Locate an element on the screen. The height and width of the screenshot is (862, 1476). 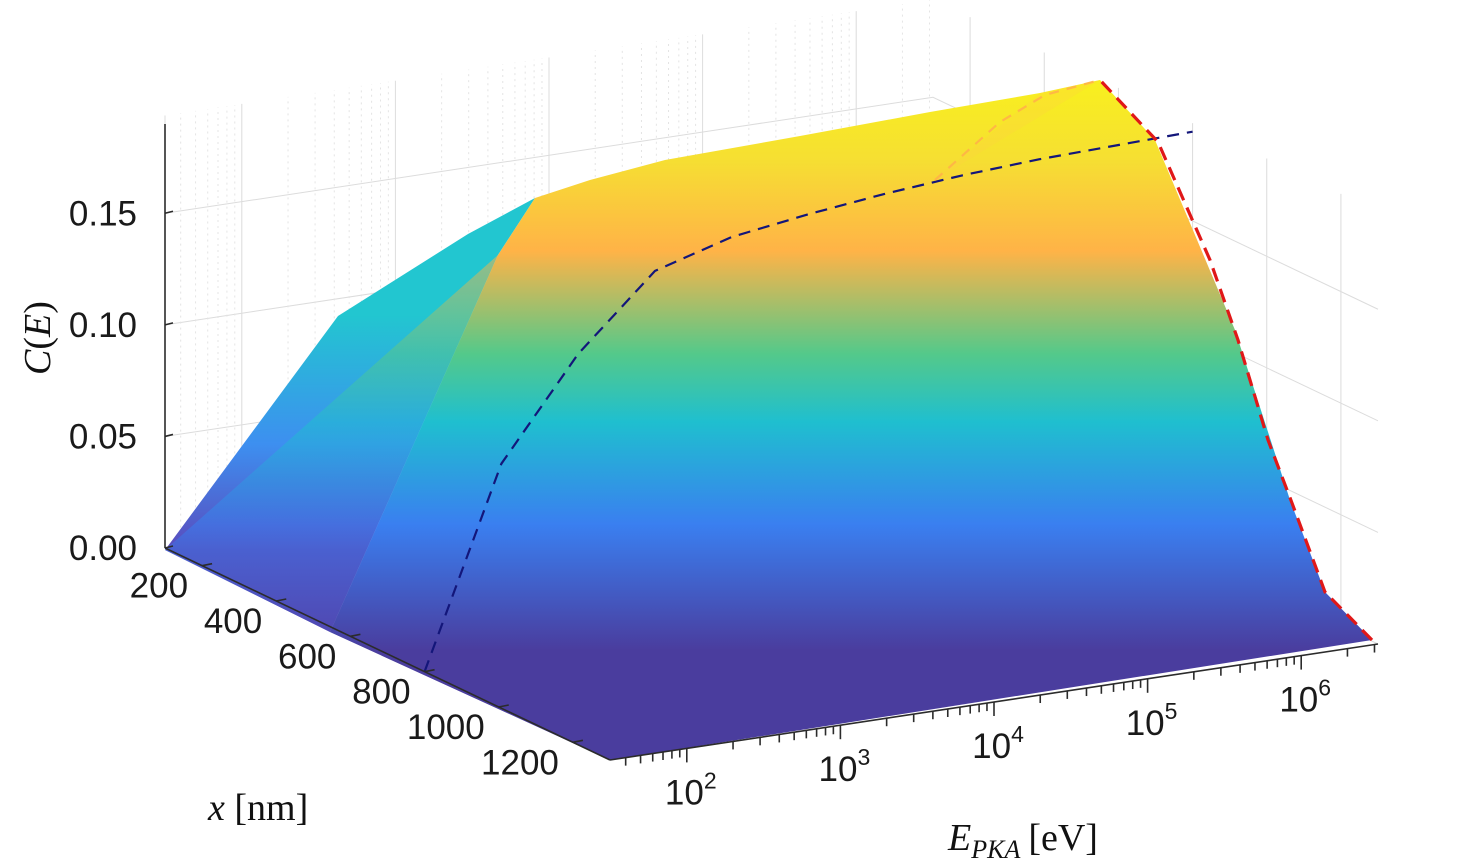
x-axis-label-var: x is located at coordinates (216, 808).